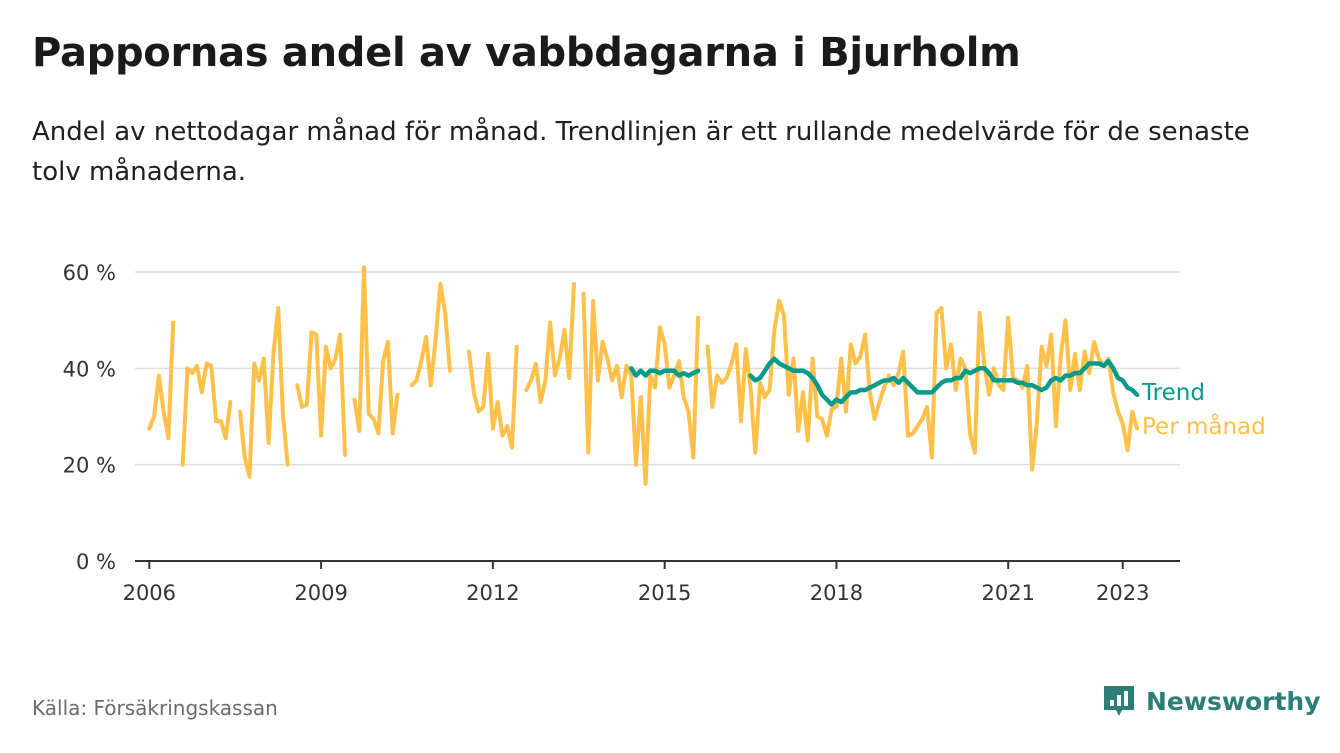 This screenshot has height=753, width=1340. What do you see at coordinates (89, 369) in the screenshot?
I see `y-tick-label: 40 %` at bounding box center [89, 369].